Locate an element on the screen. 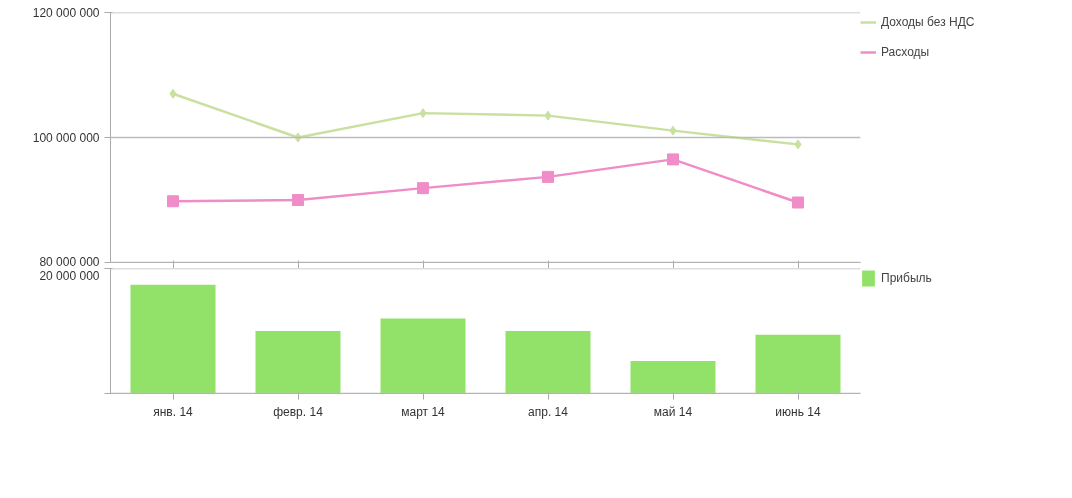  y-tick-label: 20 000 000 is located at coordinates (69, 275).